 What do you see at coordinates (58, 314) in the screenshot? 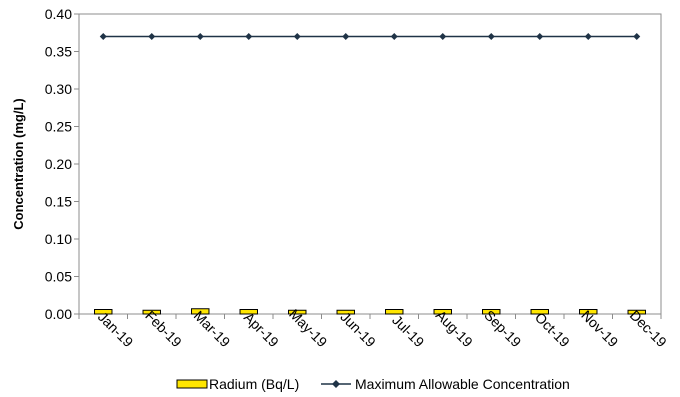
I see `y-tick-label: 0.00` at bounding box center [58, 314].